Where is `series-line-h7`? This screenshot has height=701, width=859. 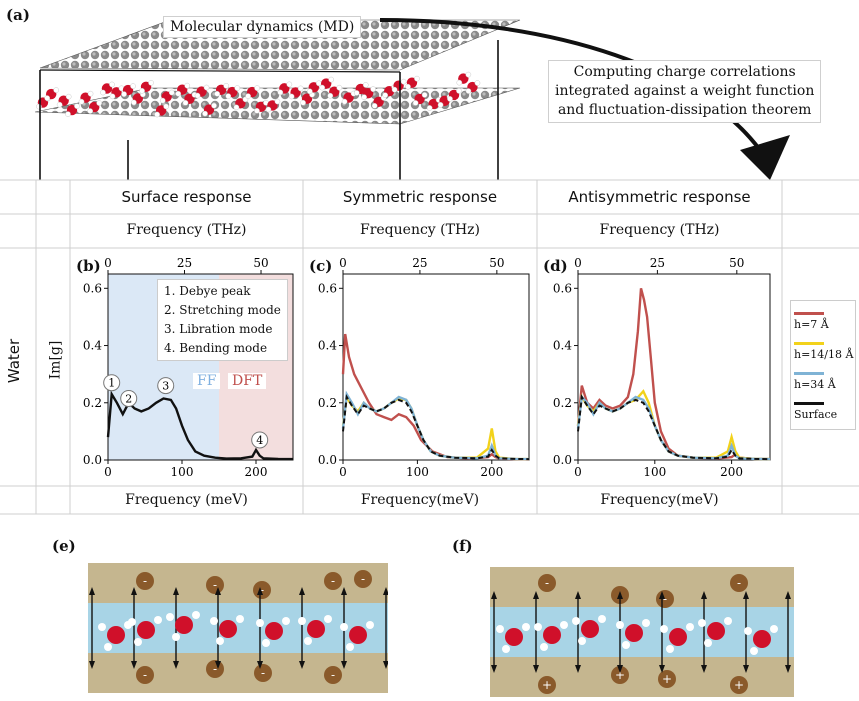 series-line-h7 is located at coordinates (673, 374).